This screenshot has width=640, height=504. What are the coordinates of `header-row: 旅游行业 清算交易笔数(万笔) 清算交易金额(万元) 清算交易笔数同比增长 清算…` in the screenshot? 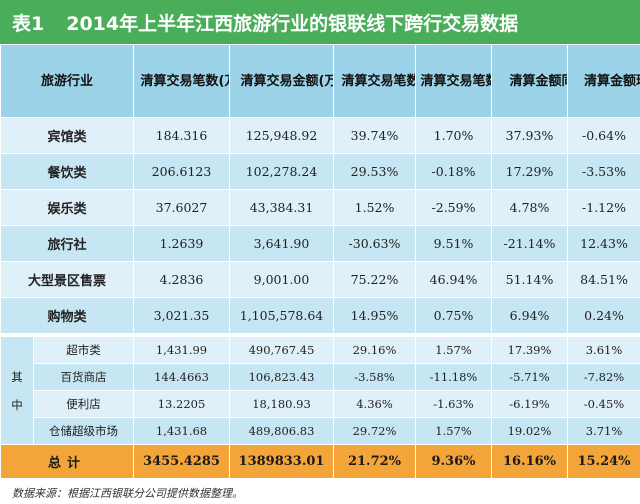 It's located at (320, 81).